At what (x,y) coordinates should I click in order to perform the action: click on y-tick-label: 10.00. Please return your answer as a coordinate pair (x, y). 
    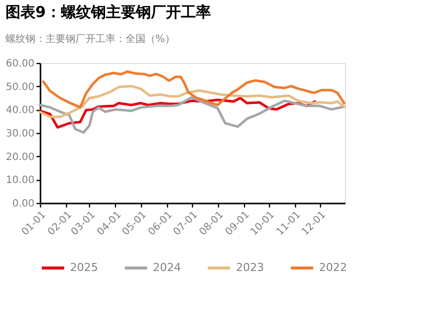
    Looking at the image, I should click on (20, 180).